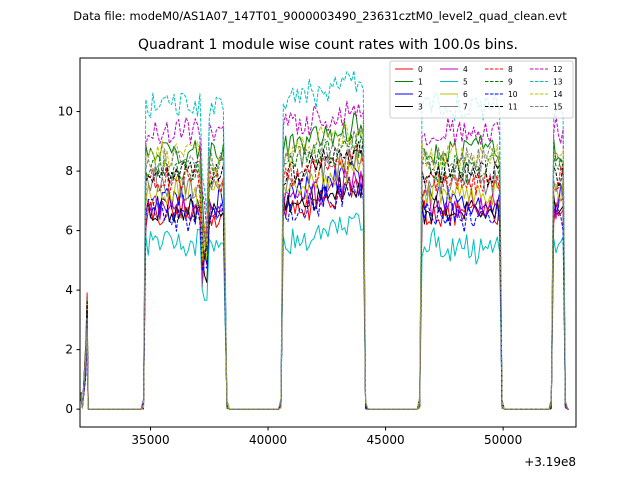  What do you see at coordinates (465, 107) in the screenshot?
I see `legend-label-7: 7` at bounding box center [465, 107].